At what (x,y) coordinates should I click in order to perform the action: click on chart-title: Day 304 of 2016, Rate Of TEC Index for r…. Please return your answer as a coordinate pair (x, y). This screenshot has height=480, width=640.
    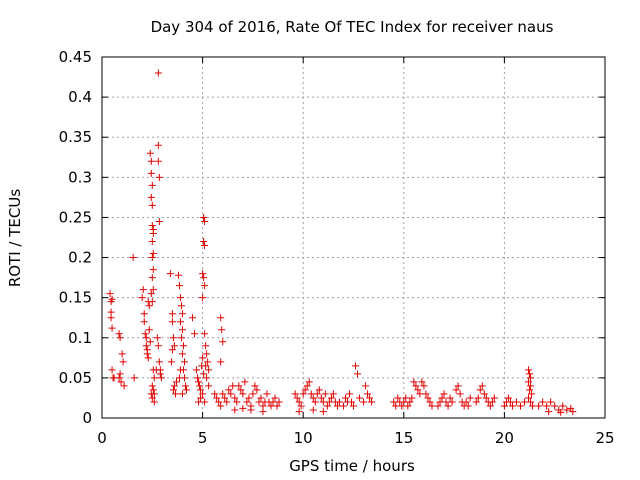
    Looking at the image, I should click on (352, 27).